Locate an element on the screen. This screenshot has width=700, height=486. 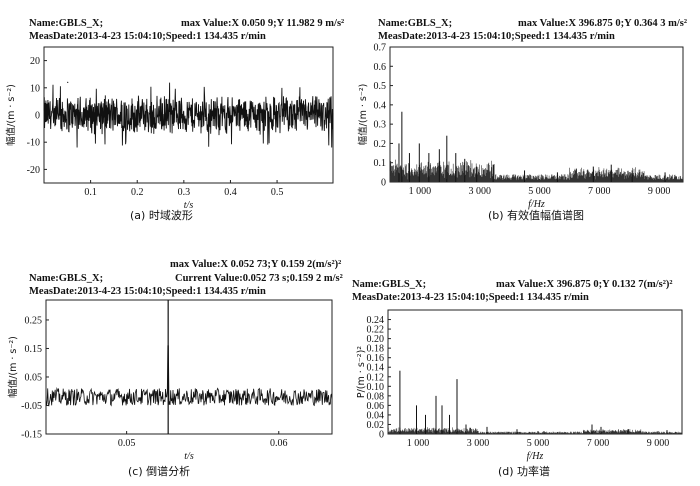
x-tick-label: 0.1 is located at coordinates (90, 192).